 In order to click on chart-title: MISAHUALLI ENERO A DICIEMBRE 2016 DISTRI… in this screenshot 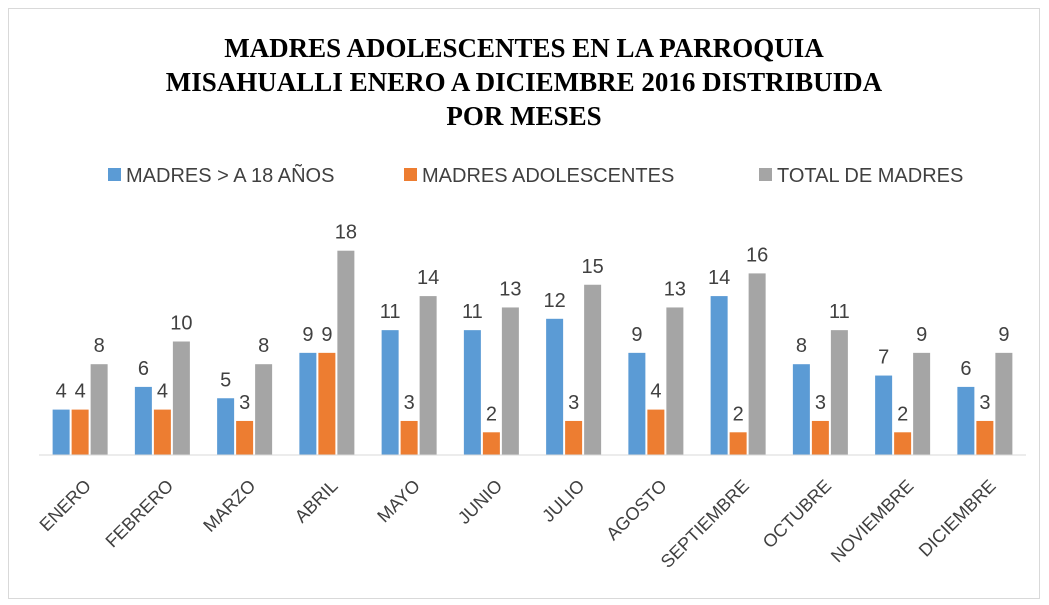, I will do `click(524, 82)`.